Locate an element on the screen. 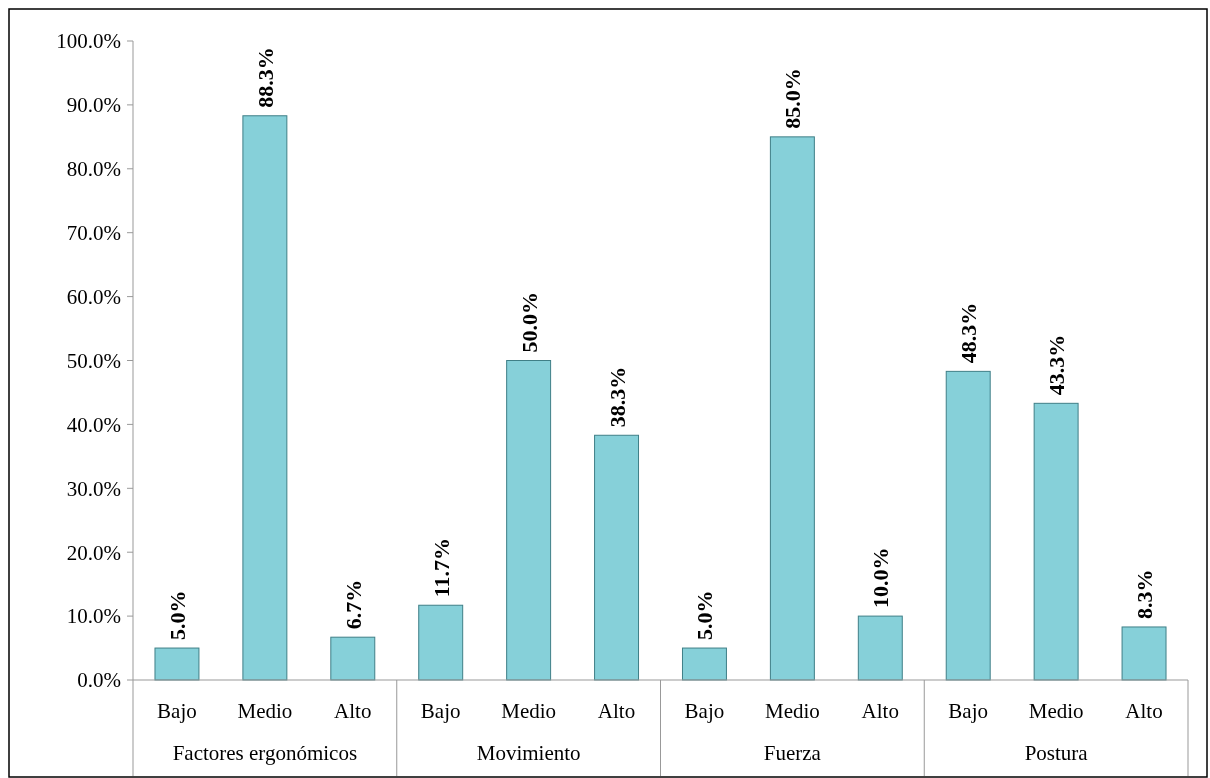 The width and height of the screenshot is (1210, 778). text: Postura is located at coordinates (1056, 753).